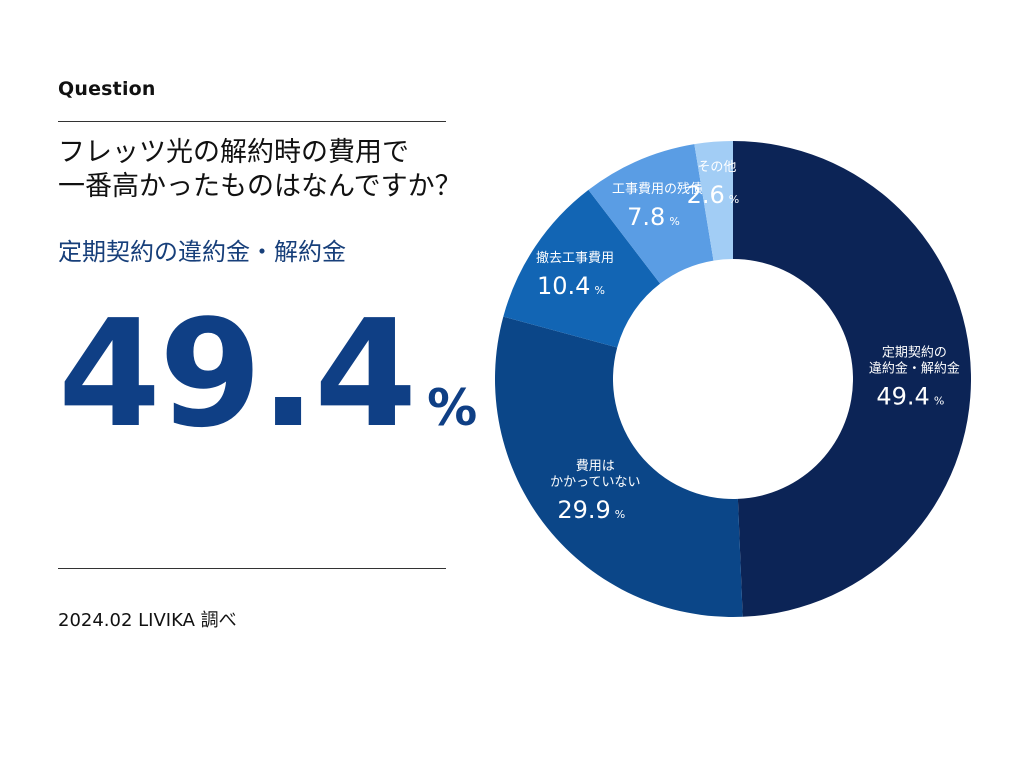 Image resolution: width=1024 pixels, height=768 pixels. What do you see at coordinates (147, 620) in the screenshot?
I see `source-note: 2024.02 LIVIKA 調べ` at bounding box center [147, 620].